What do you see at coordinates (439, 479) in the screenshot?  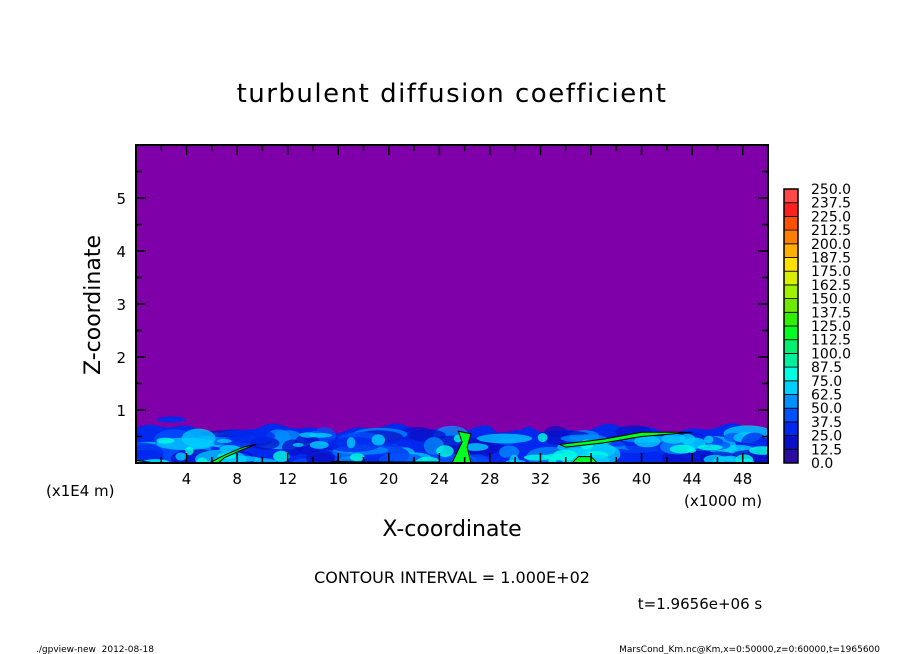 I see `x-tick-label: 24` at bounding box center [439, 479].